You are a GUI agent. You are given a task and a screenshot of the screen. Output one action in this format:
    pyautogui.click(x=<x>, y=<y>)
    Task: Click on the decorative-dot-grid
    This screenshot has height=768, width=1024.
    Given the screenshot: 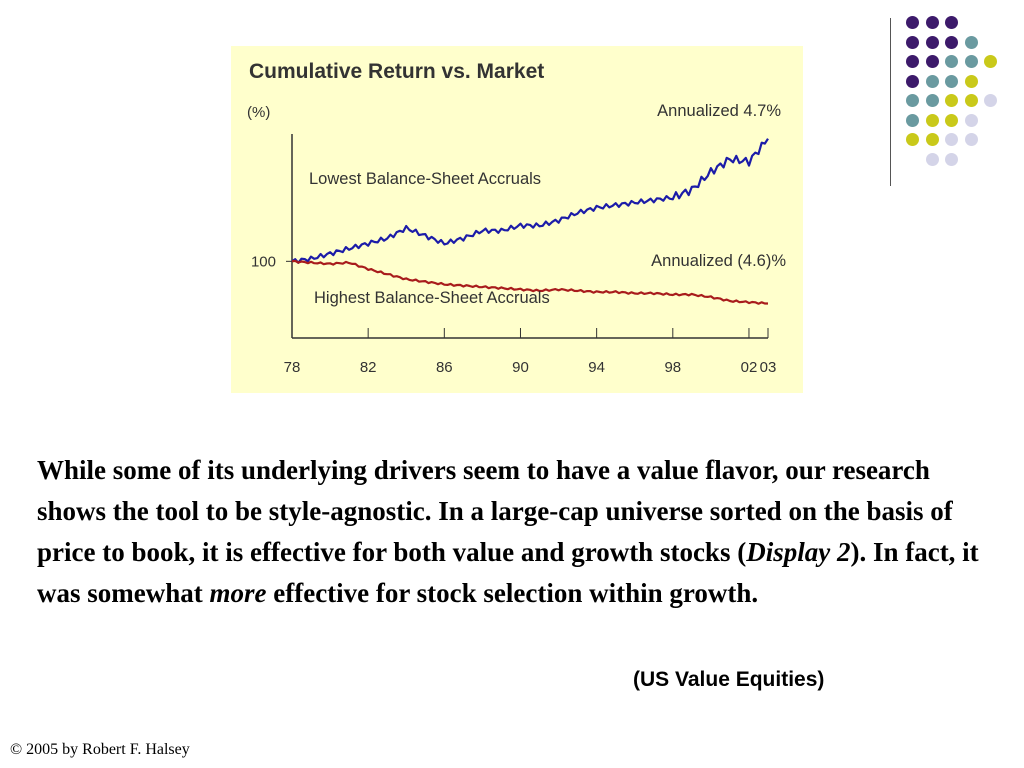 What is the action you would take?
    pyautogui.click(x=959, y=90)
    